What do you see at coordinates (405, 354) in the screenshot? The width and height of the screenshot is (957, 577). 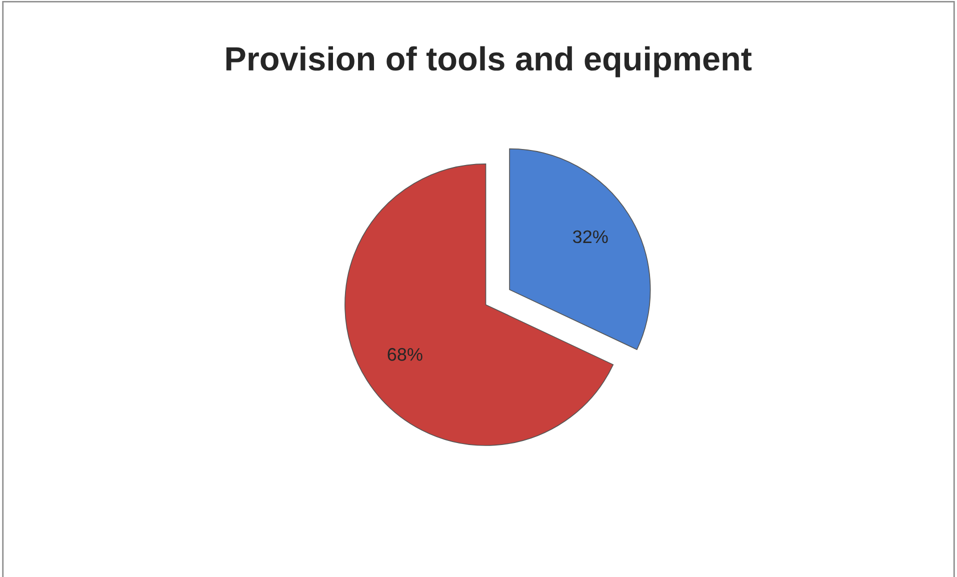 I see `data-label: 68%` at bounding box center [405, 354].